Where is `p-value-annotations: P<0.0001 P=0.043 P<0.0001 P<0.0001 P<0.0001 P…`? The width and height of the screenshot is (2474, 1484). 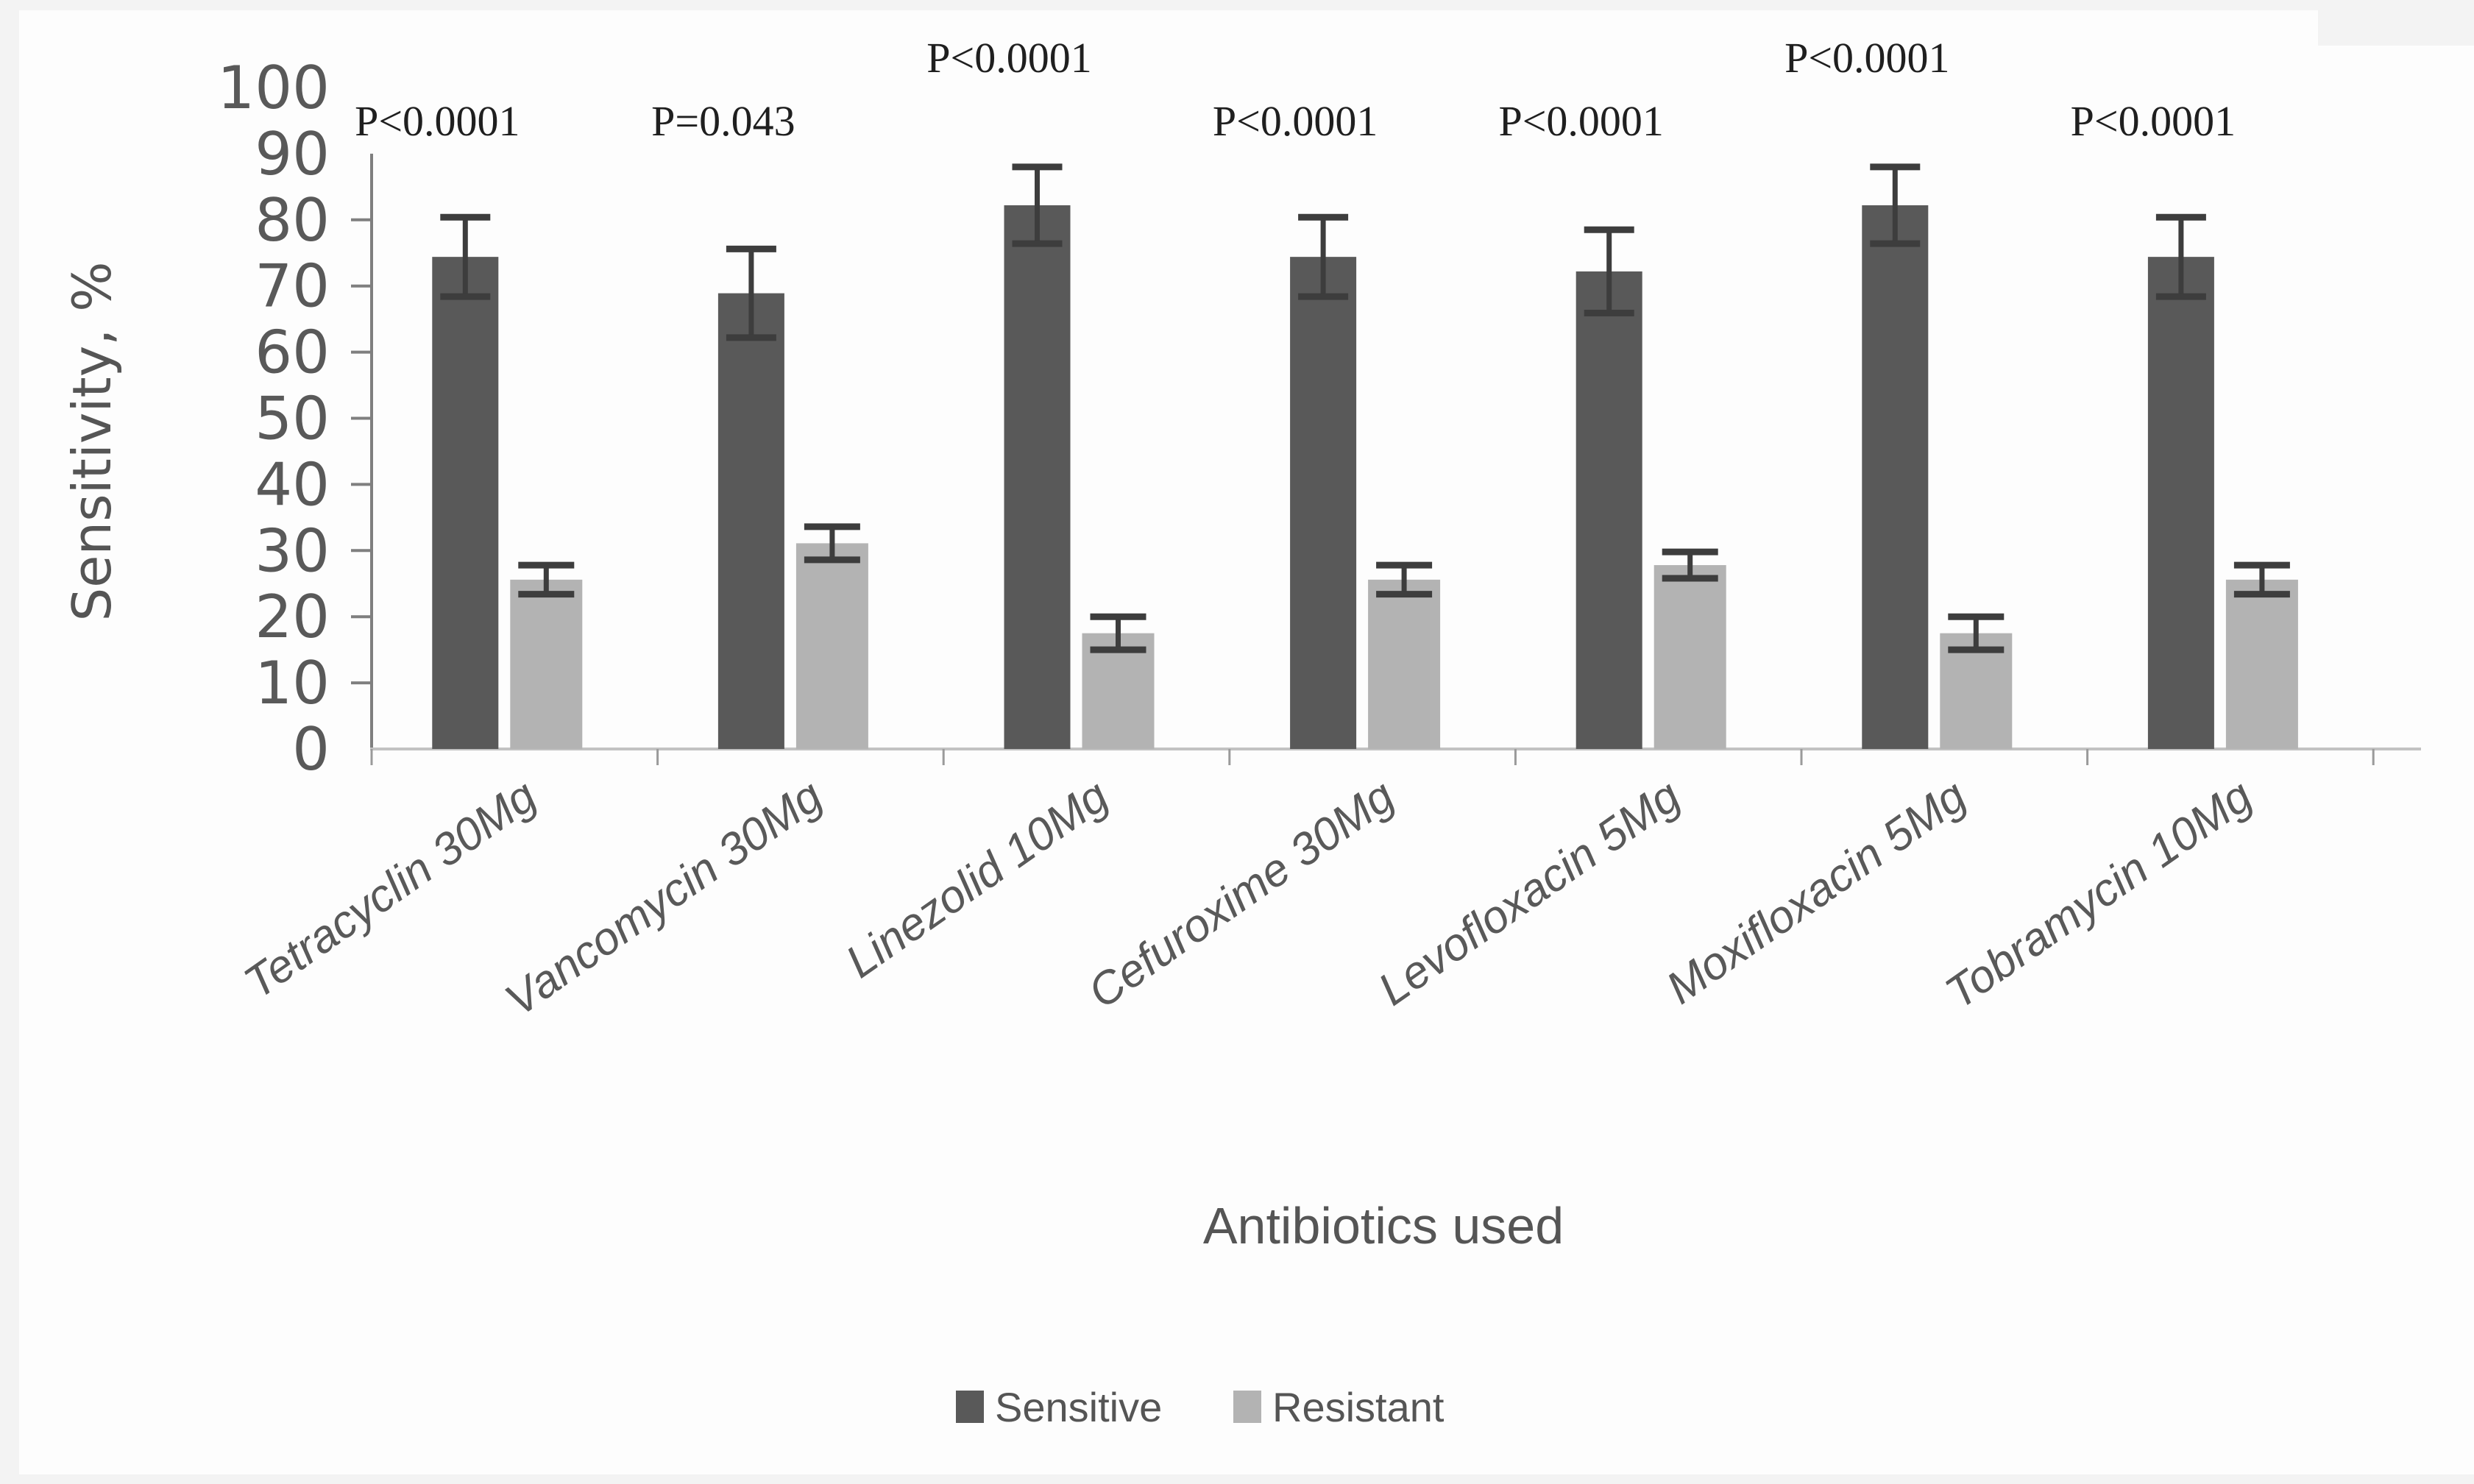 p-value-annotations: P<0.0001 P=0.043 P<0.0001 P<0.0001 P<0.0001 P… is located at coordinates (1295, 89).